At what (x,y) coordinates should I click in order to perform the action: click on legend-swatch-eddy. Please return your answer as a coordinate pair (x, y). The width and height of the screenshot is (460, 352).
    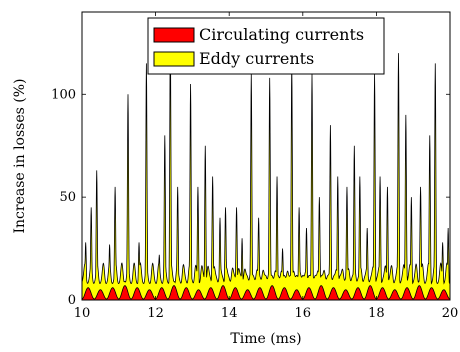
    Looking at the image, I should click on (174, 59).